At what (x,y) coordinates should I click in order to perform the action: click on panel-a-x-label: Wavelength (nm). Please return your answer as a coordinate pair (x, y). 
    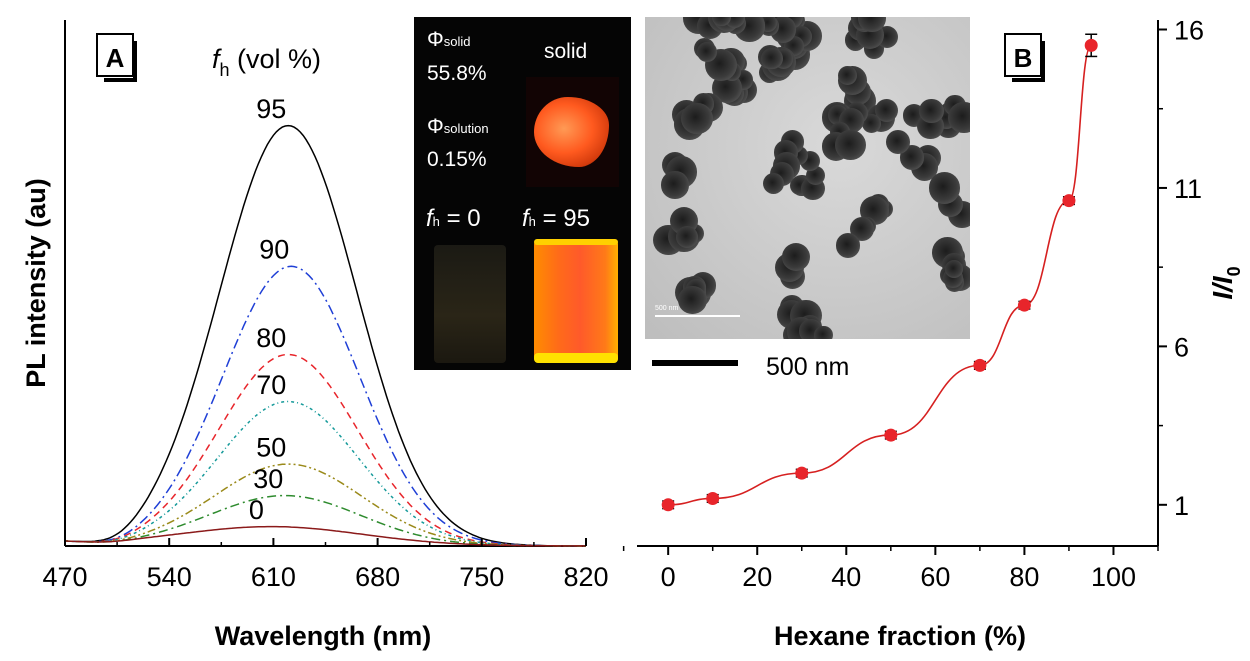
    Looking at the image, I should click on (323, 636).